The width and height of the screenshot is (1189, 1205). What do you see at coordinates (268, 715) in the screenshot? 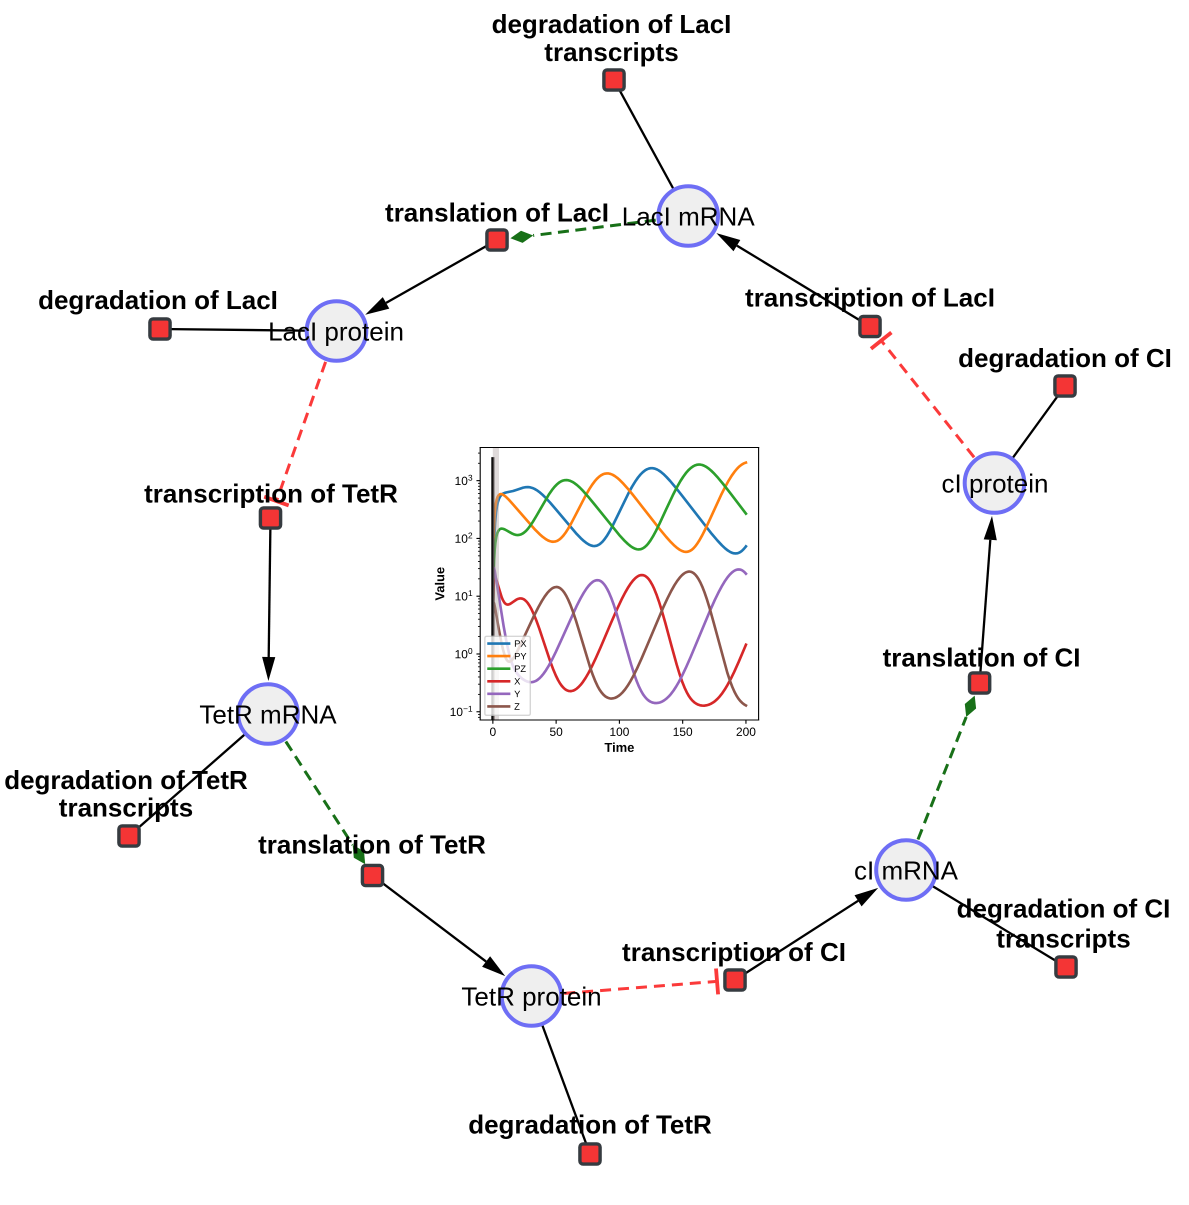
I see `svg-text: TetR mRNA` at bounding box center [268, 715].